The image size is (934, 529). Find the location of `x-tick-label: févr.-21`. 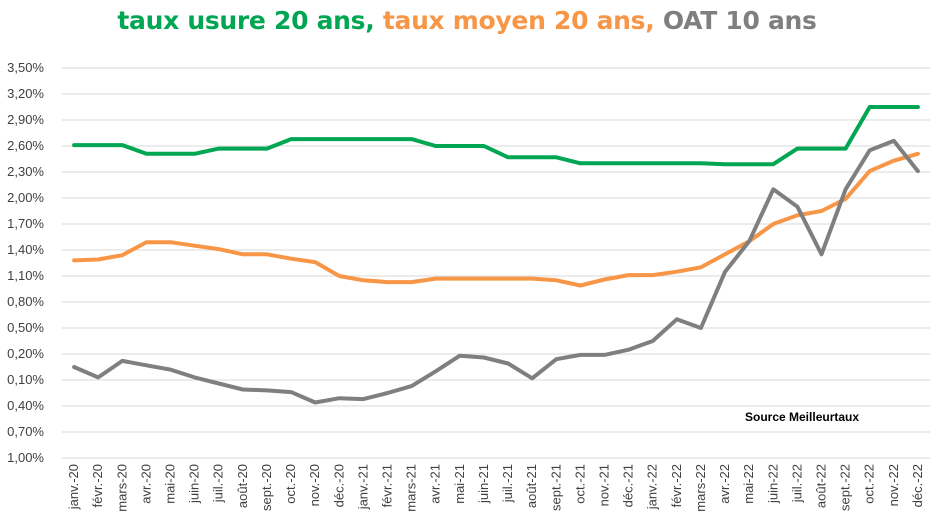

x-tick-label: févr.-21 is located at coordinates (387, 485).